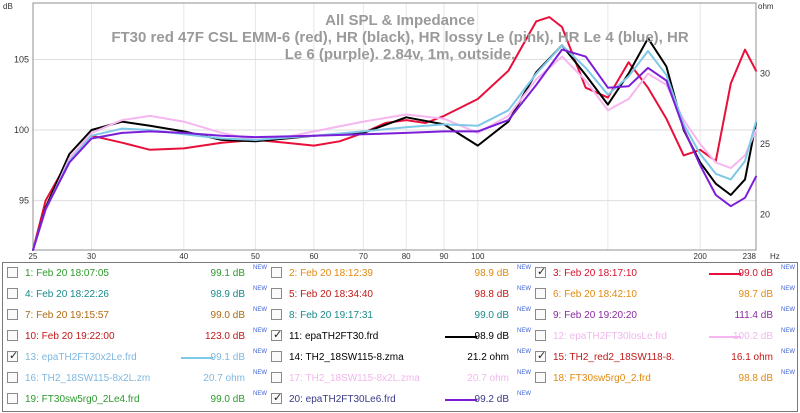  I want to click on legend-entry: 18: FT30sw5rg0_2.frd 98.8 dB NEW, so click(663, 378).